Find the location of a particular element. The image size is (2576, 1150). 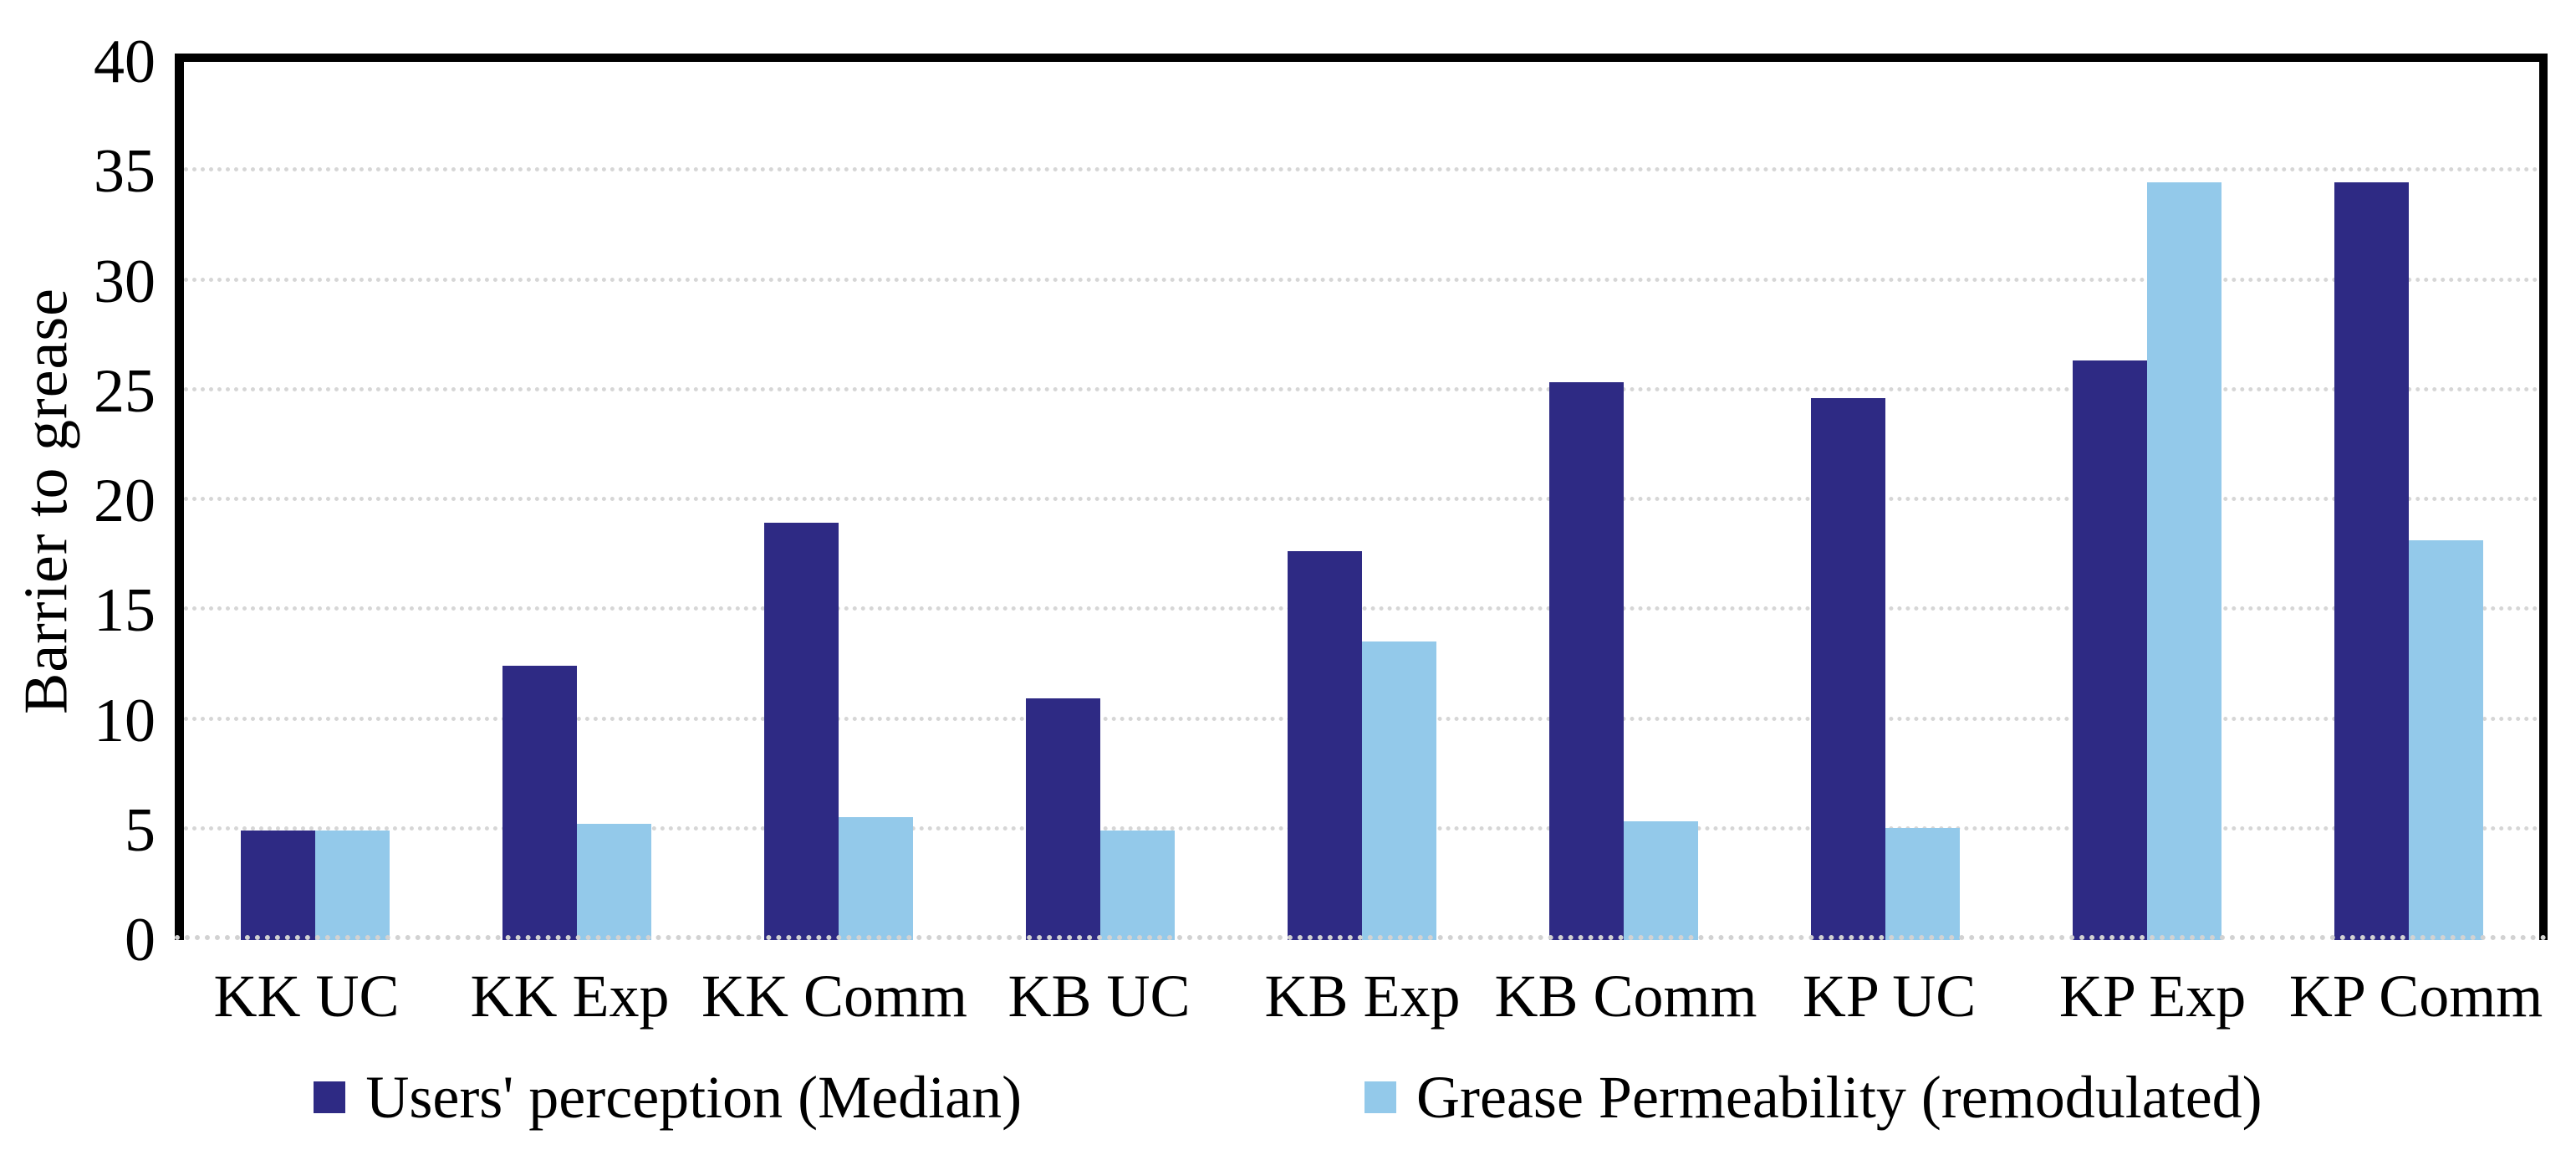

legend-label: Users' perception (Median) is located at coordinates (694, 1097).